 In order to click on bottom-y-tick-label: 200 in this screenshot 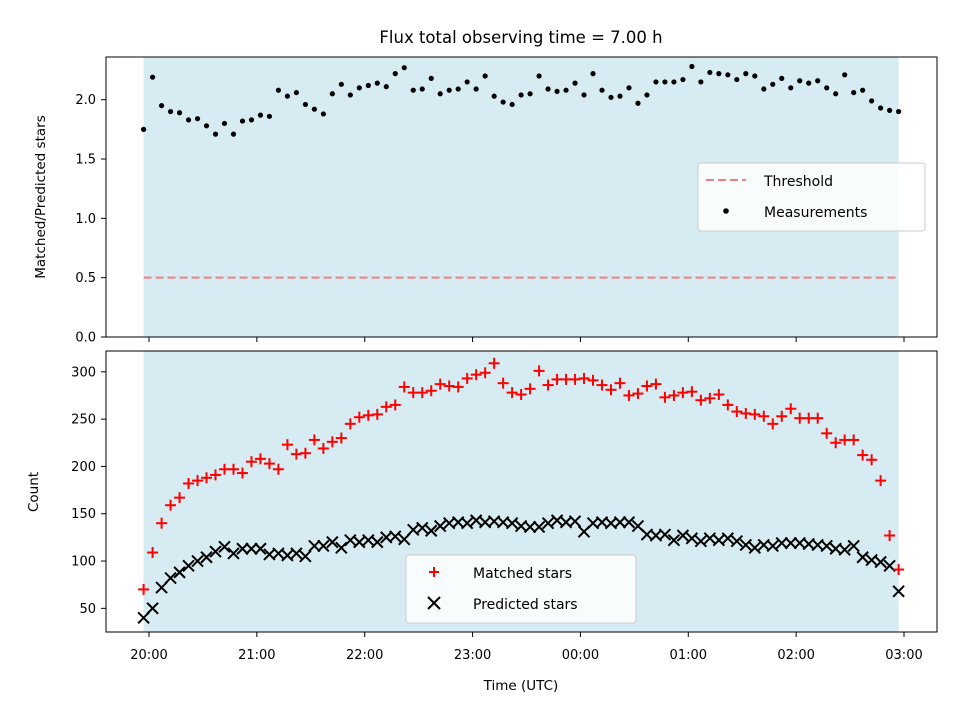, I will do `click(83, 467)`.